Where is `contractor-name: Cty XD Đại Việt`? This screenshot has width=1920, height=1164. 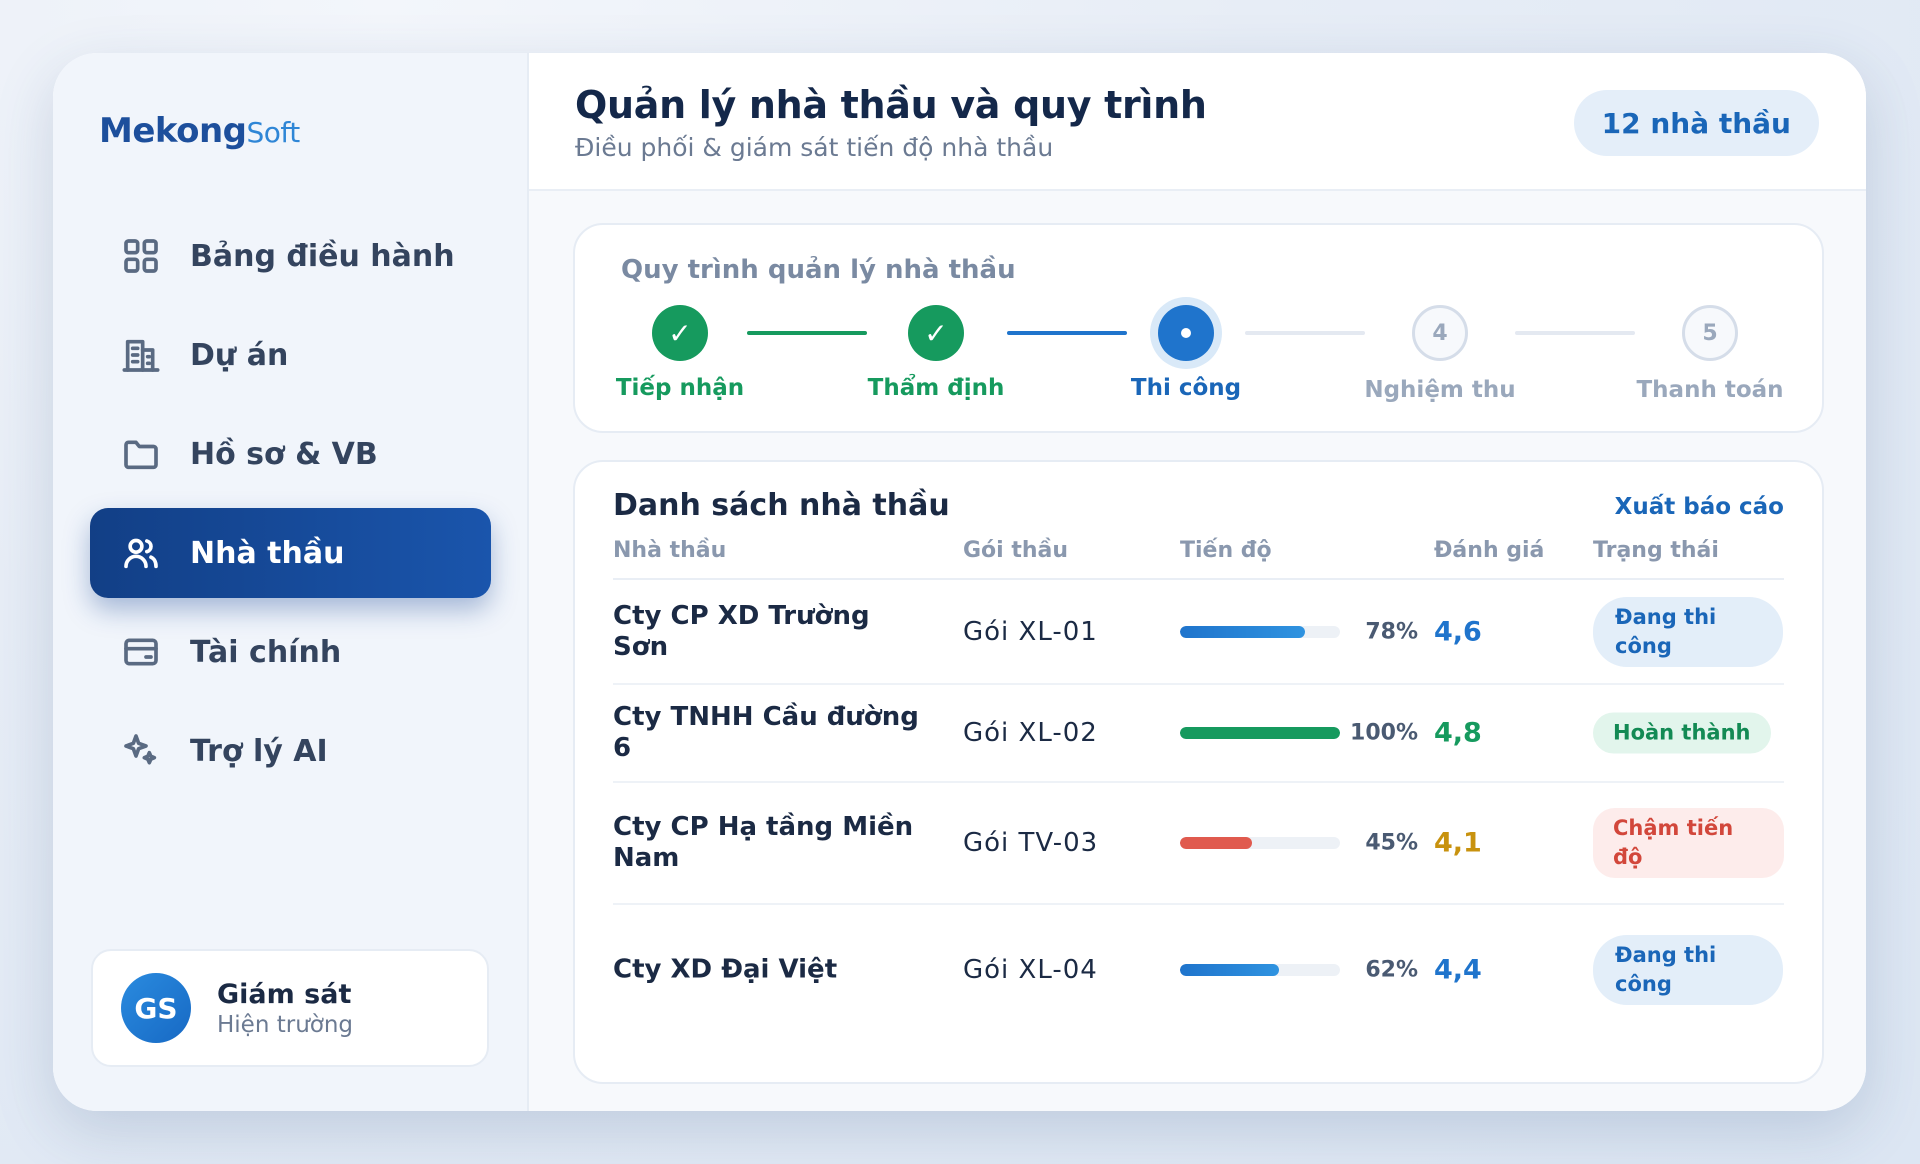 contractor-name: Cty XD Đại Việt is located at coordinates (725, 969).